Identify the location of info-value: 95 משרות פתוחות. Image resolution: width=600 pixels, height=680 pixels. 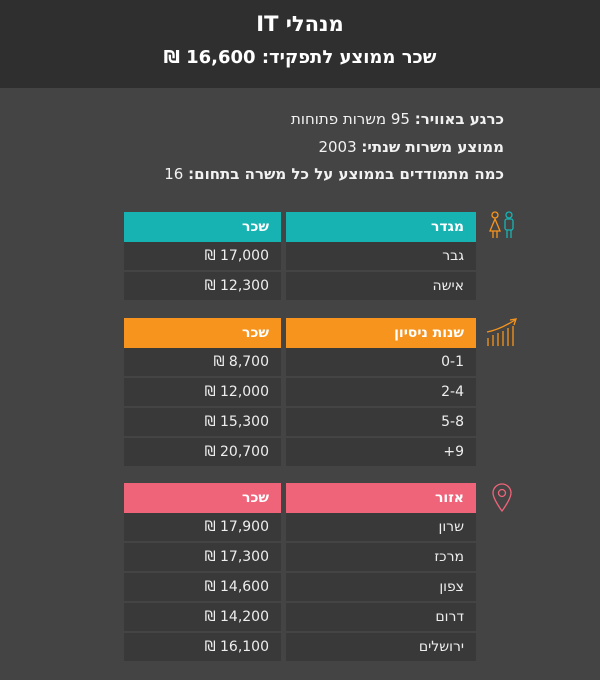
(353, 119).